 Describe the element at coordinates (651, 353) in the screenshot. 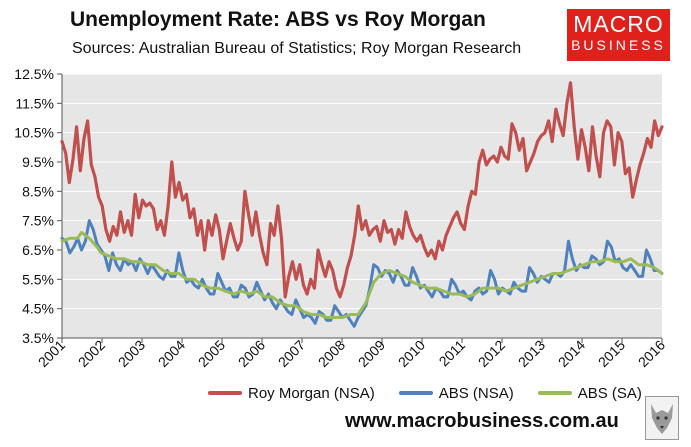

I see `x-tick-label: 2016` at that location.